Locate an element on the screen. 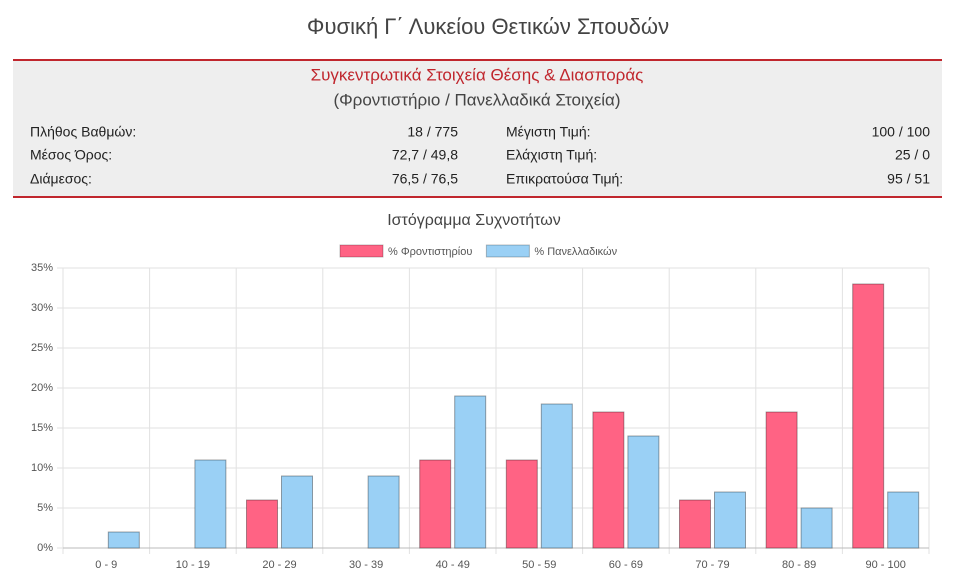 Image resolution: width=960 pixels, height=574 pixels. stat-label: Διάμεσος: is located at coordinates (61, 179).